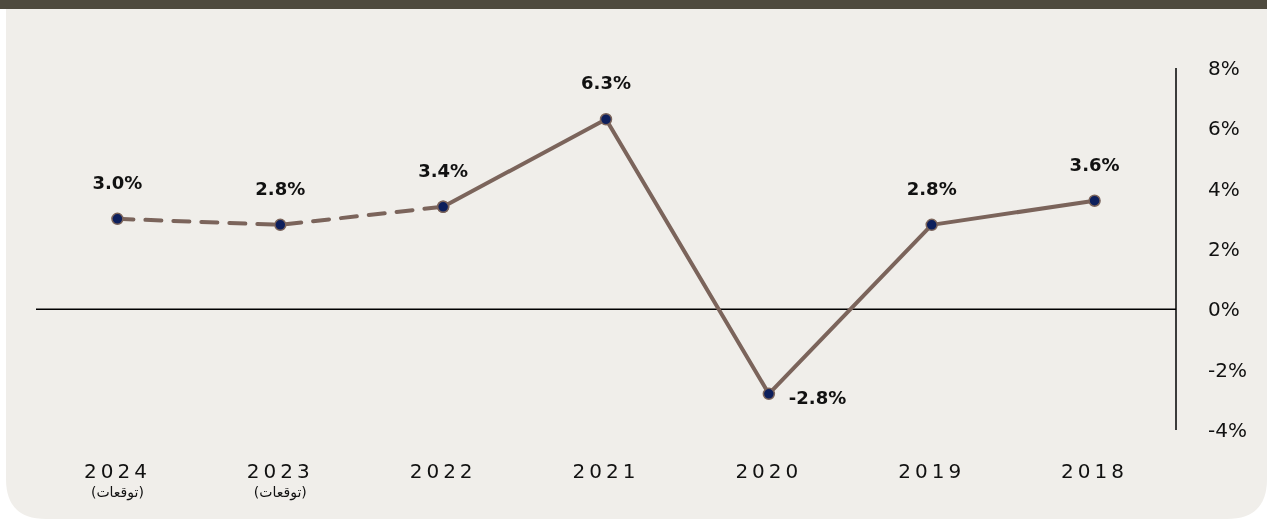 This screenshot has height=529, width=1267. Describe the element at coordinates (1227, 369) in the screenshot. I see `y-tick-label: -2%` at that location.